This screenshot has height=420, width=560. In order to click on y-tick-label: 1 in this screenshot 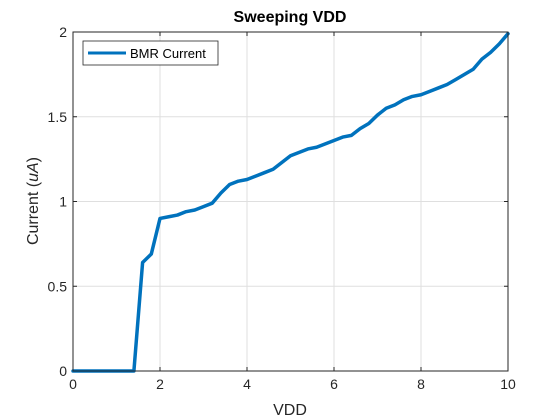, I will do `click(63, 202)`.